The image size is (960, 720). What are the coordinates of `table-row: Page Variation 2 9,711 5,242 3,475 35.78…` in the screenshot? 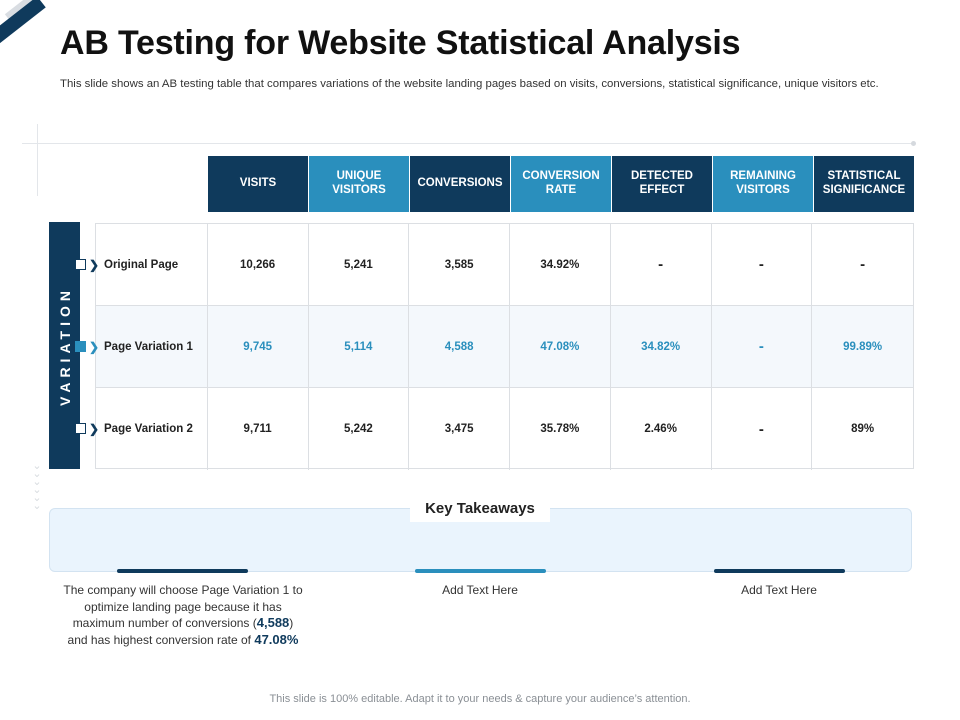 It's located at (504, 429).